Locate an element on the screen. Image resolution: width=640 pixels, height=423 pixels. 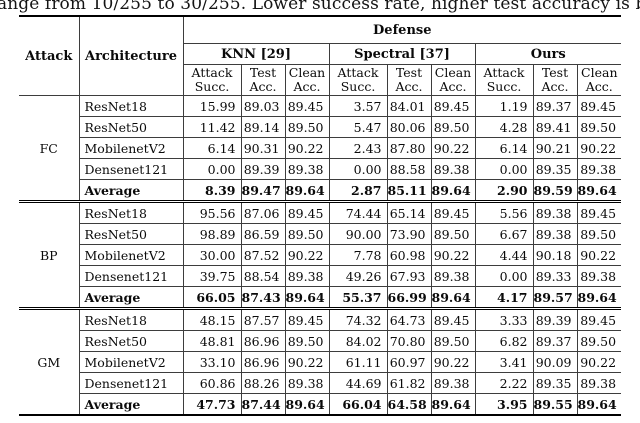
value-cell: 48.81 is located at coordinates (211, 341).